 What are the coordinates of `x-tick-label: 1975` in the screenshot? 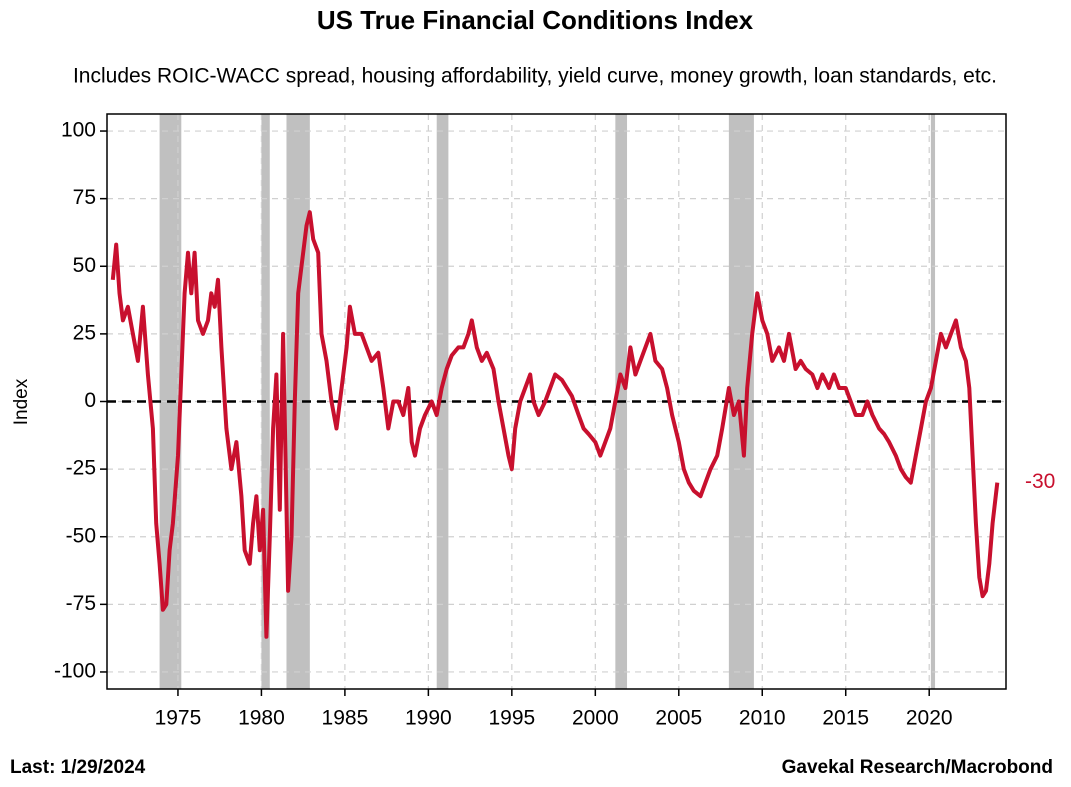 It's located at (178, 718).